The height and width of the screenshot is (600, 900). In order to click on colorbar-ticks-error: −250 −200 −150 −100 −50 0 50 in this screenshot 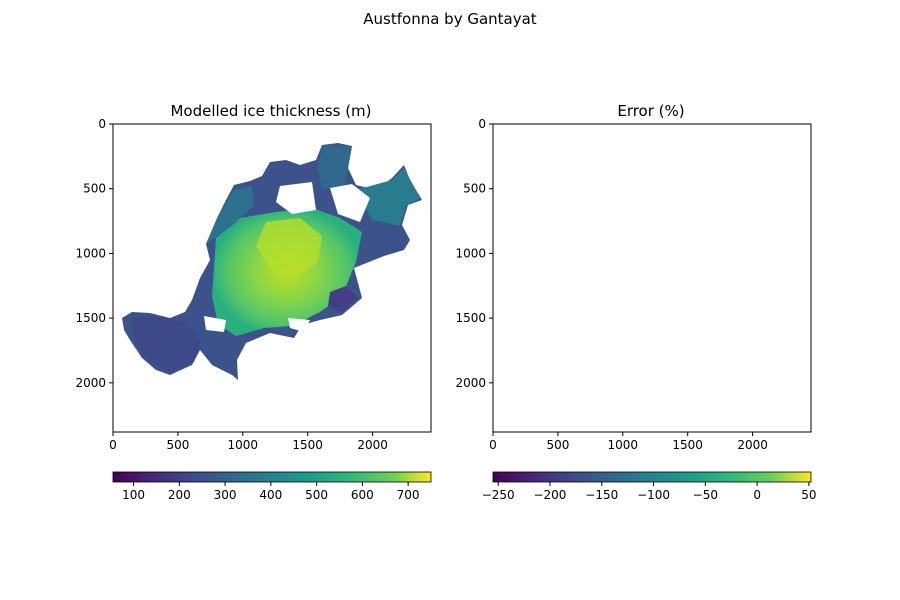, I will do `click(649, 492)`.